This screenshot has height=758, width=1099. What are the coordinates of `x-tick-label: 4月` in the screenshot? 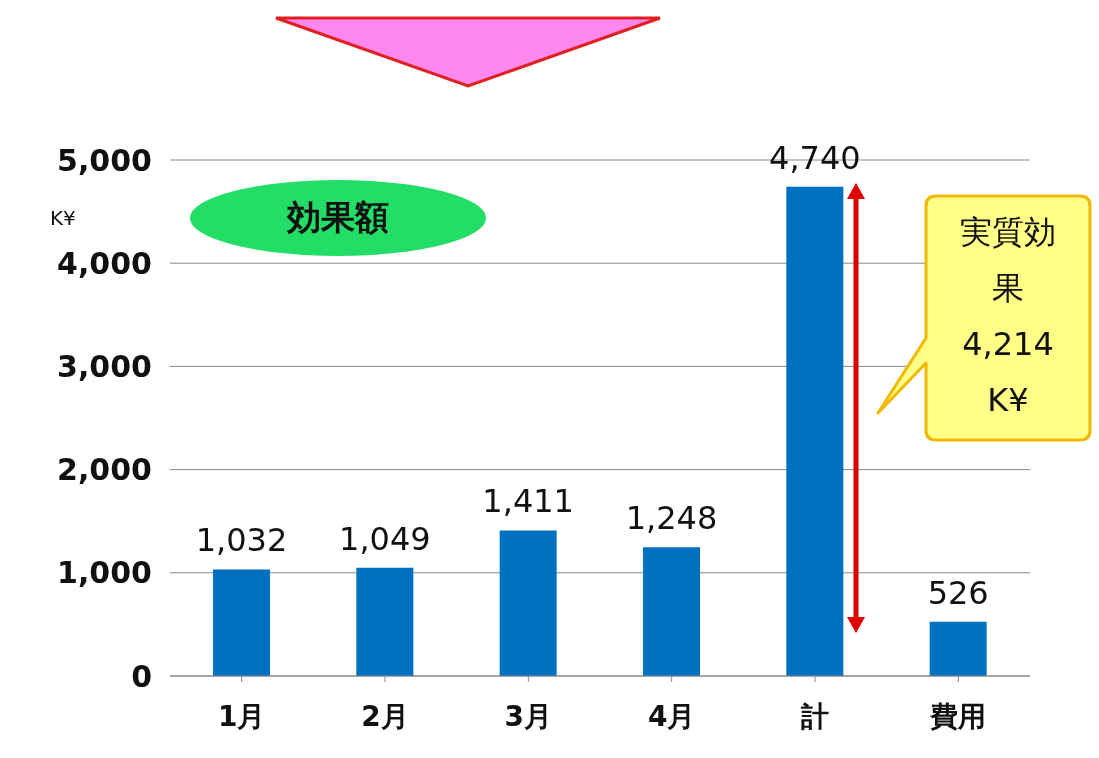 It's located at (671, 716).